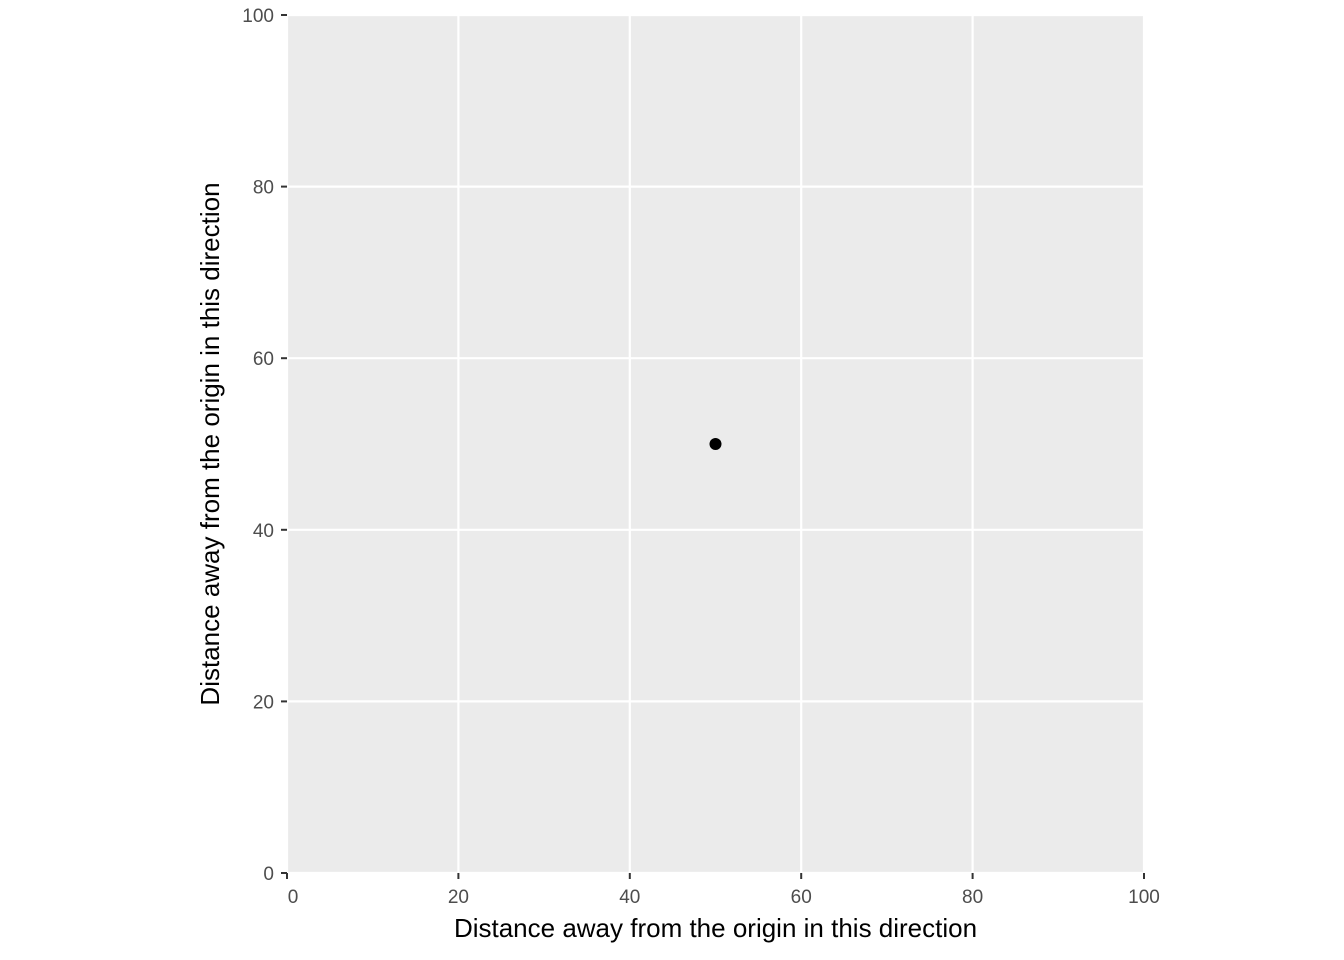  I want to click on data-points, so click(715, 444).